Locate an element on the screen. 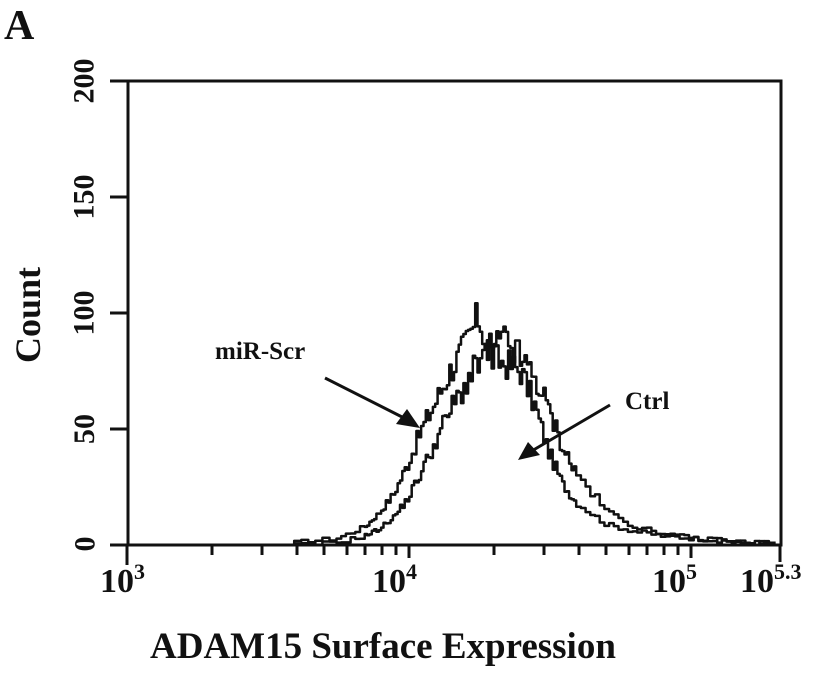  ctrl-arrow is located at coordinates (564, 431).